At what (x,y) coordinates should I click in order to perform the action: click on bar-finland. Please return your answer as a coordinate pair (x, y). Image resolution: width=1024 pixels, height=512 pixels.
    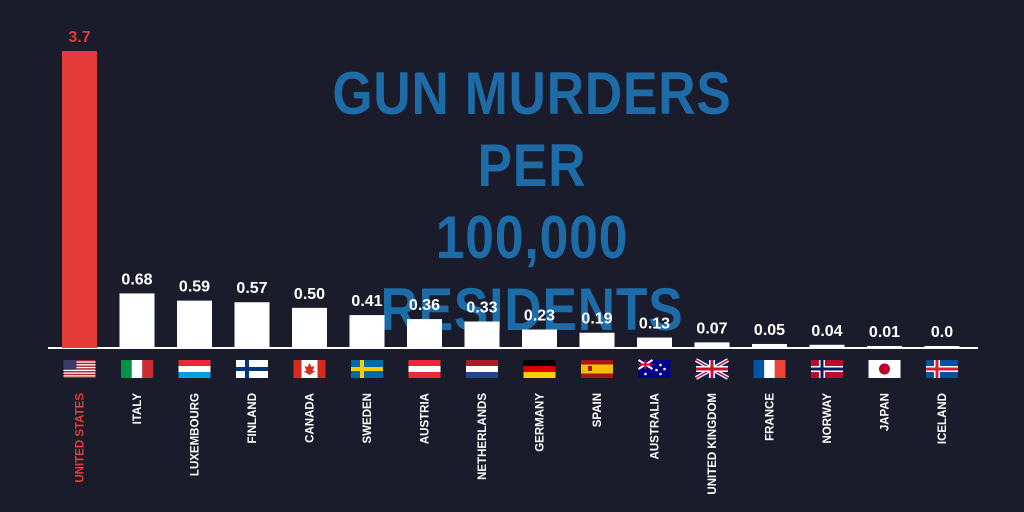
    Looking at the image, I should click on (252, 325).